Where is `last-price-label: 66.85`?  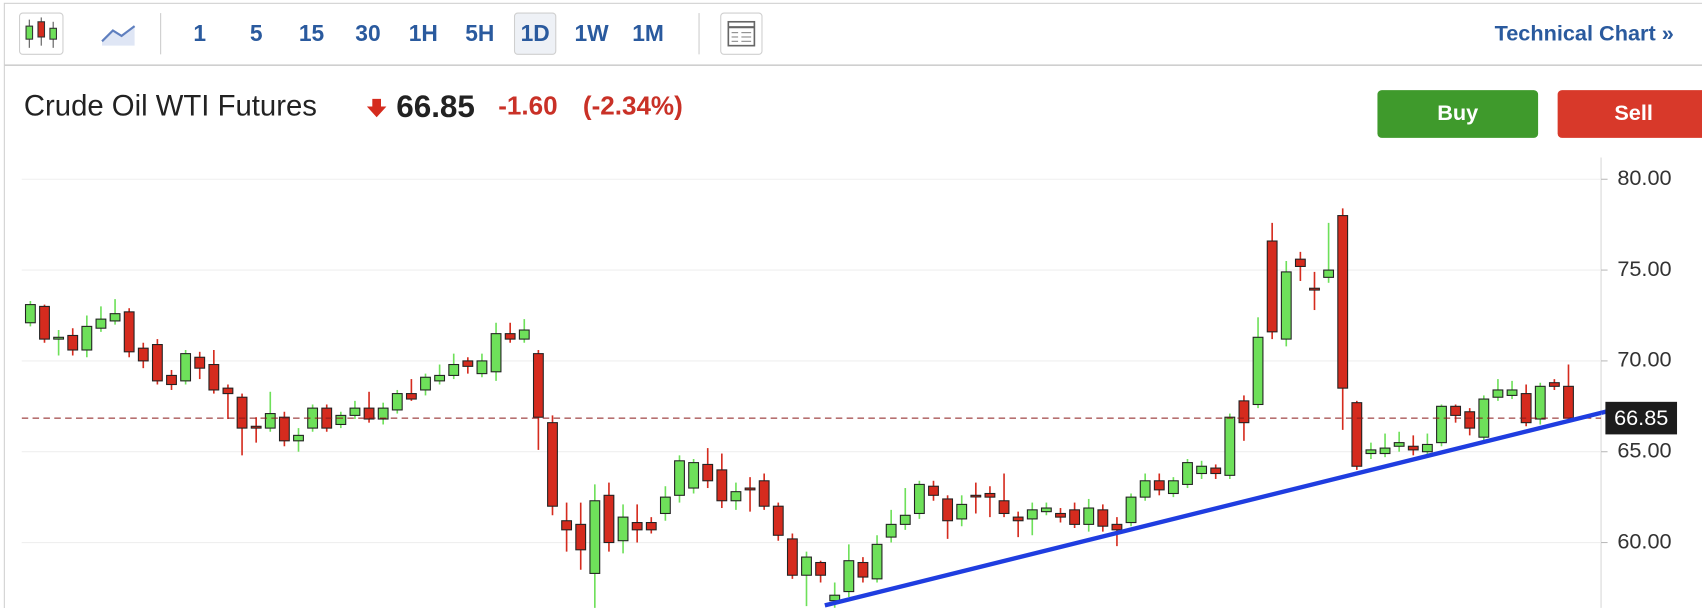 last-price-label: 66.85 is located at coordinates (1641, 417).